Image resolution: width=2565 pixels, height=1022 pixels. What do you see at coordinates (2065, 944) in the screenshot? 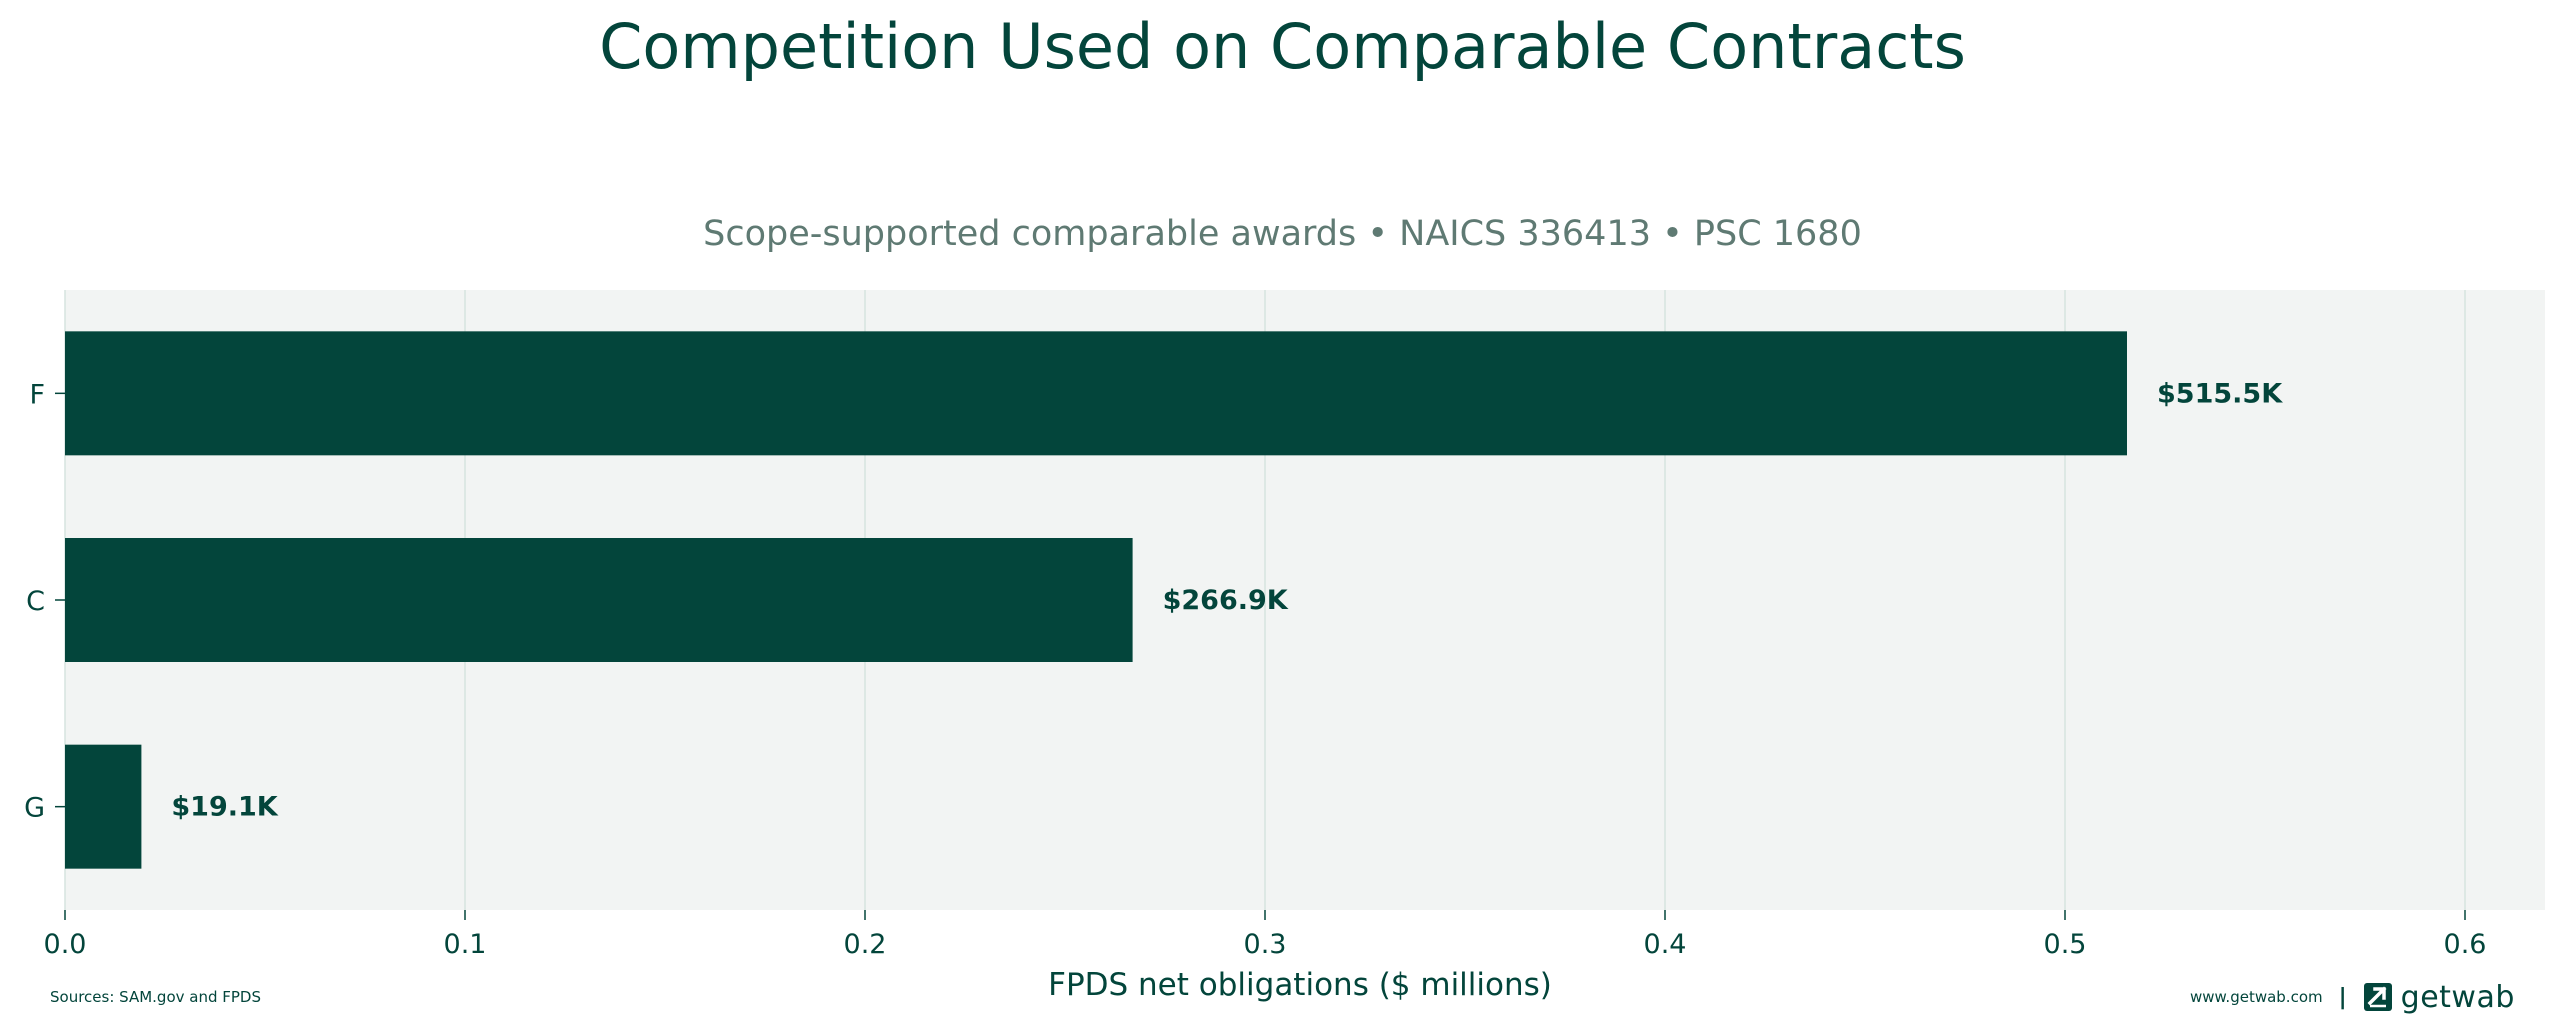
I see `x-tick-label: 0.5` at bounding box center [2065, 944].